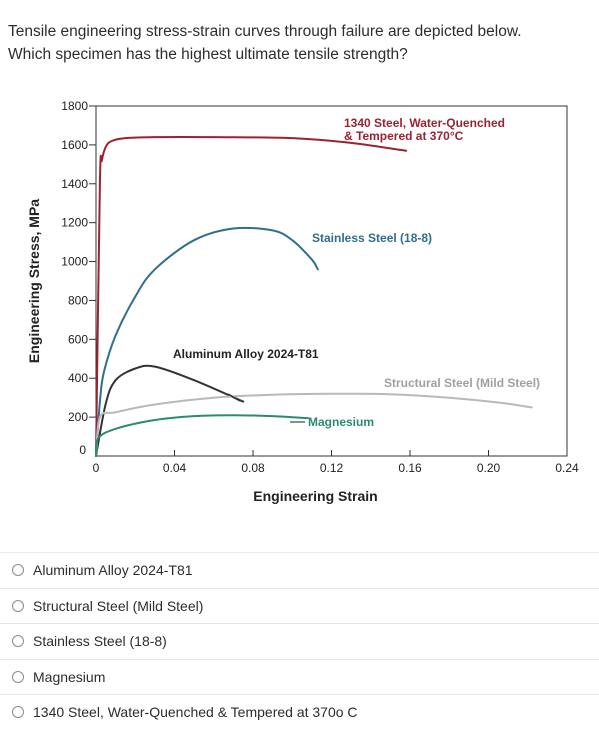 The height and width of the screenshot is (737, 599). What do you see at coordinates (424, 123) in the screenshot?
I see `series-1340-steel-label: 1340 Steel, Water-Quenched` at bounding box center [424, 123].